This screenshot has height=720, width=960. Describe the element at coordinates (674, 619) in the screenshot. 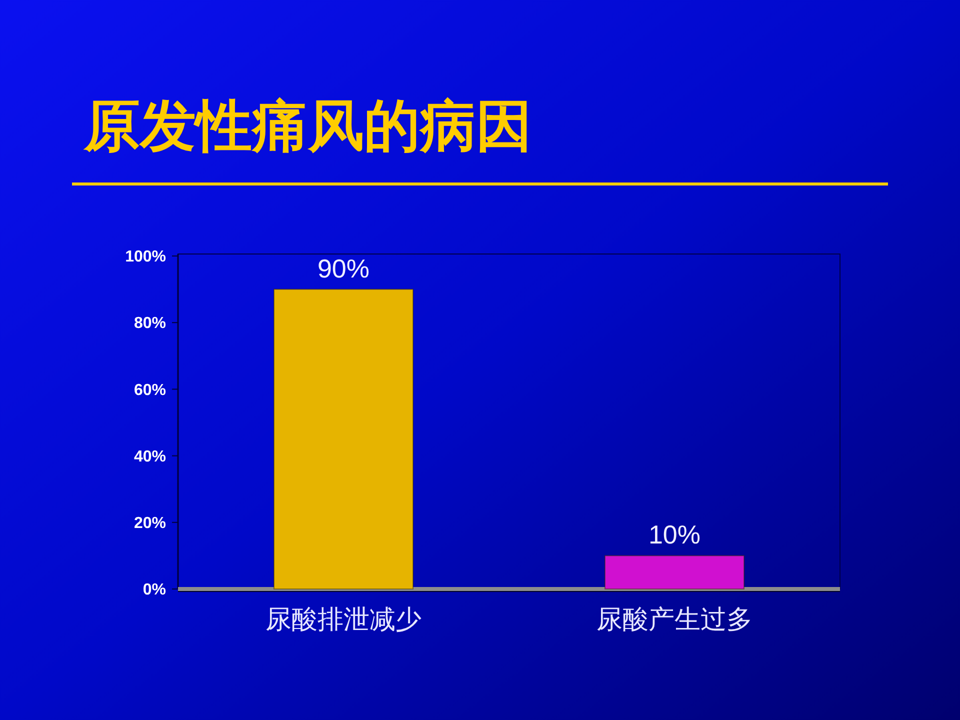

I see `x-tick-label: 尿酸产生过多` at that location.